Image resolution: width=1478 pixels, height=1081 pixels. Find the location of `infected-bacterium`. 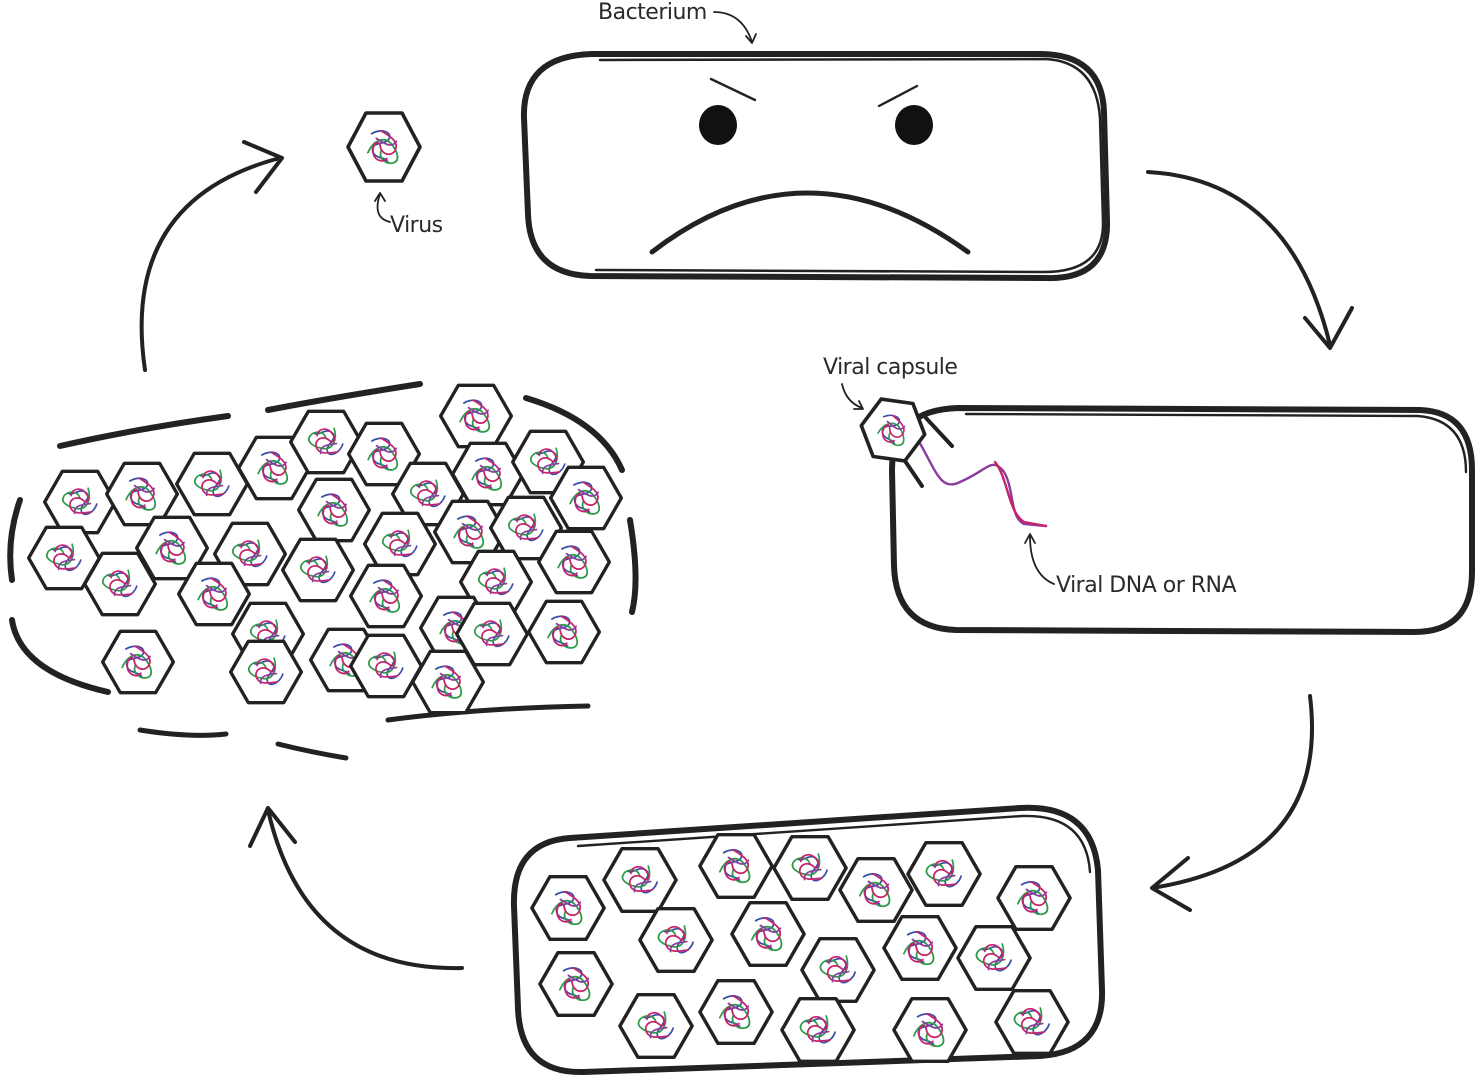

infected-bacterium is located at coordinates (1182, 520).